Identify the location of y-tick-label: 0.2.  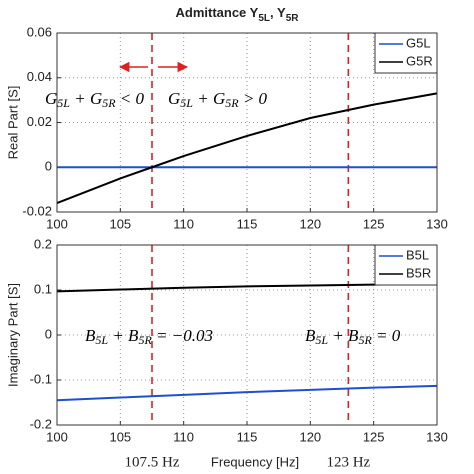
(43, 243).